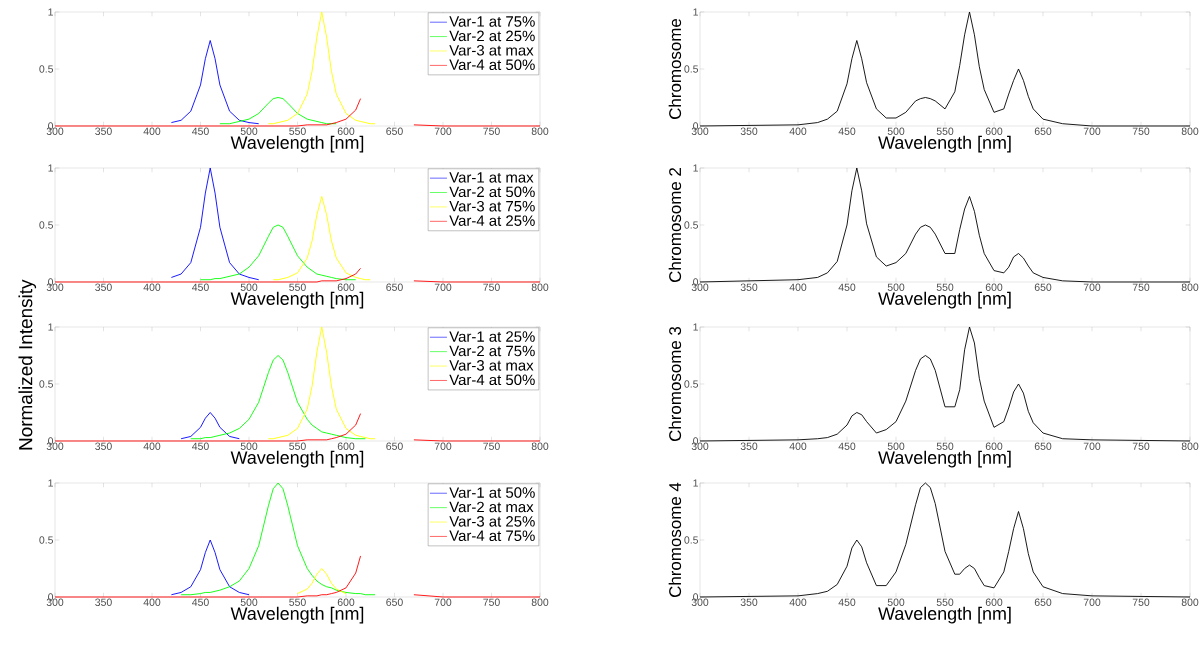 This screenshot has width=1204, height=646. Describe the element at coordinates (492, 492) in the screenshot. I see `legend-label: Var-1 at 50%` at that location.